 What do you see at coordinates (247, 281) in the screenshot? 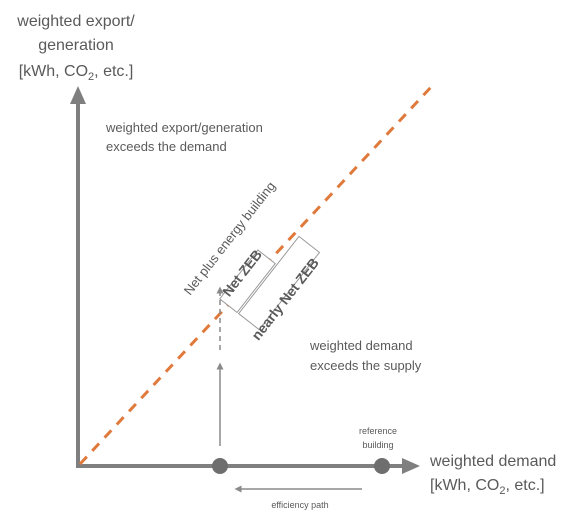
I see `net-zeb-box` at bounding box center [247, 281].